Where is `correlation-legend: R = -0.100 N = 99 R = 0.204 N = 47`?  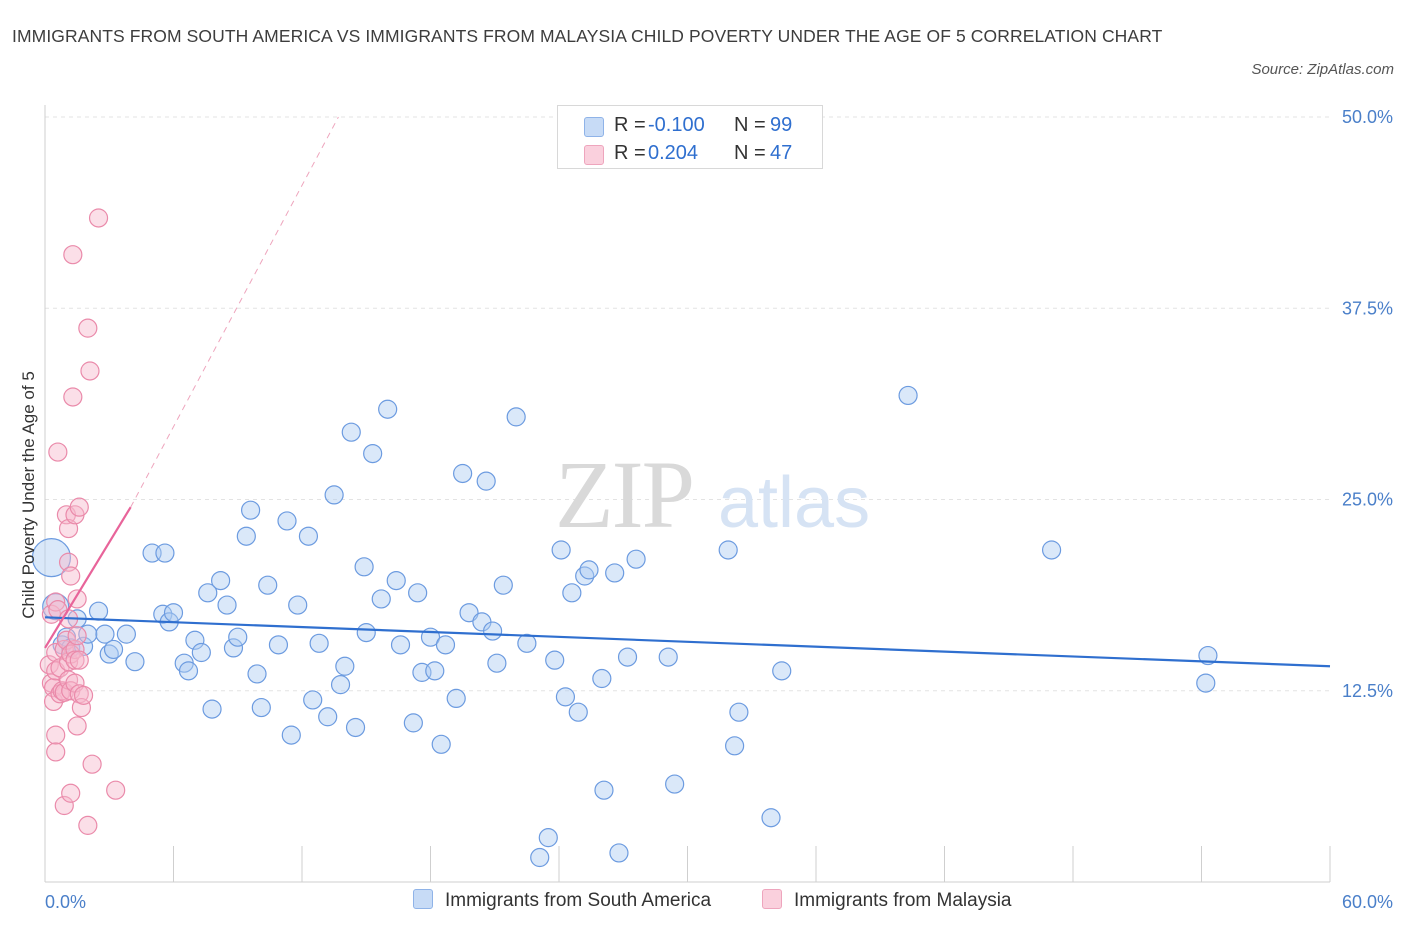
correlation-legend: R = -0.100 N = 99 R = 0.204 N = 47 is located at coordinates (690, 137).